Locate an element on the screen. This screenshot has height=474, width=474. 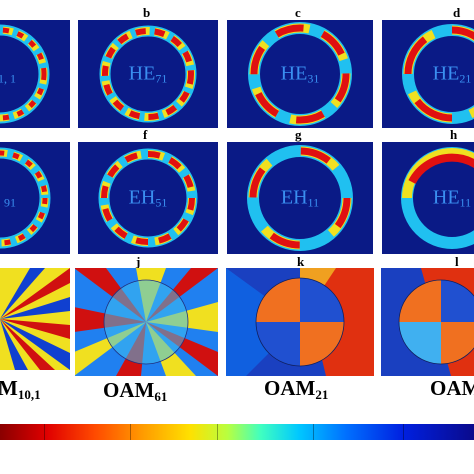
oam-label-k: OAM21 is located at coordinates (296, 389).